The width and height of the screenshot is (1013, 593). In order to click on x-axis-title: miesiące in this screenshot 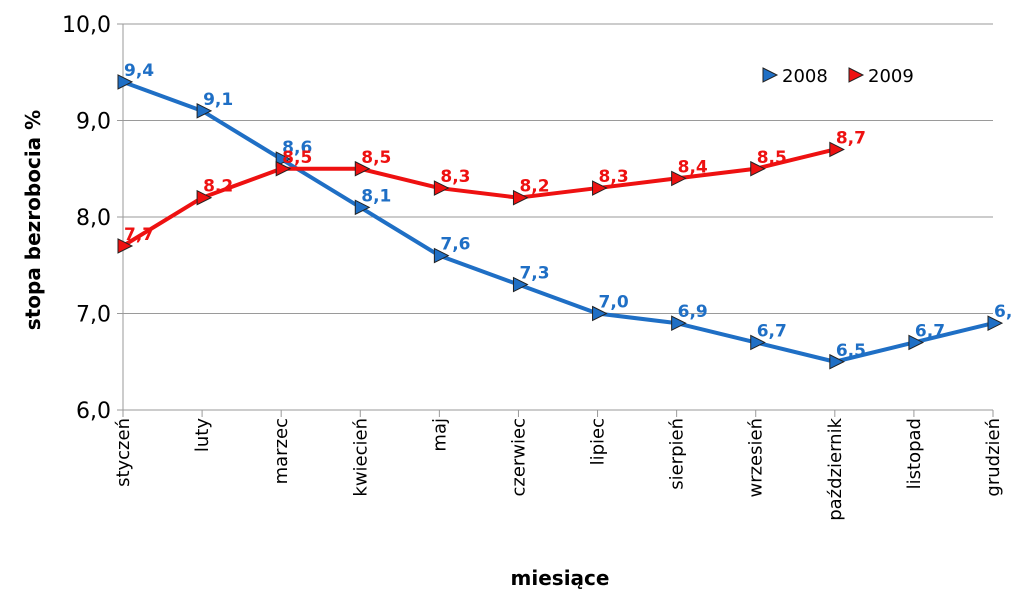, I will do `click(560, 578)`.